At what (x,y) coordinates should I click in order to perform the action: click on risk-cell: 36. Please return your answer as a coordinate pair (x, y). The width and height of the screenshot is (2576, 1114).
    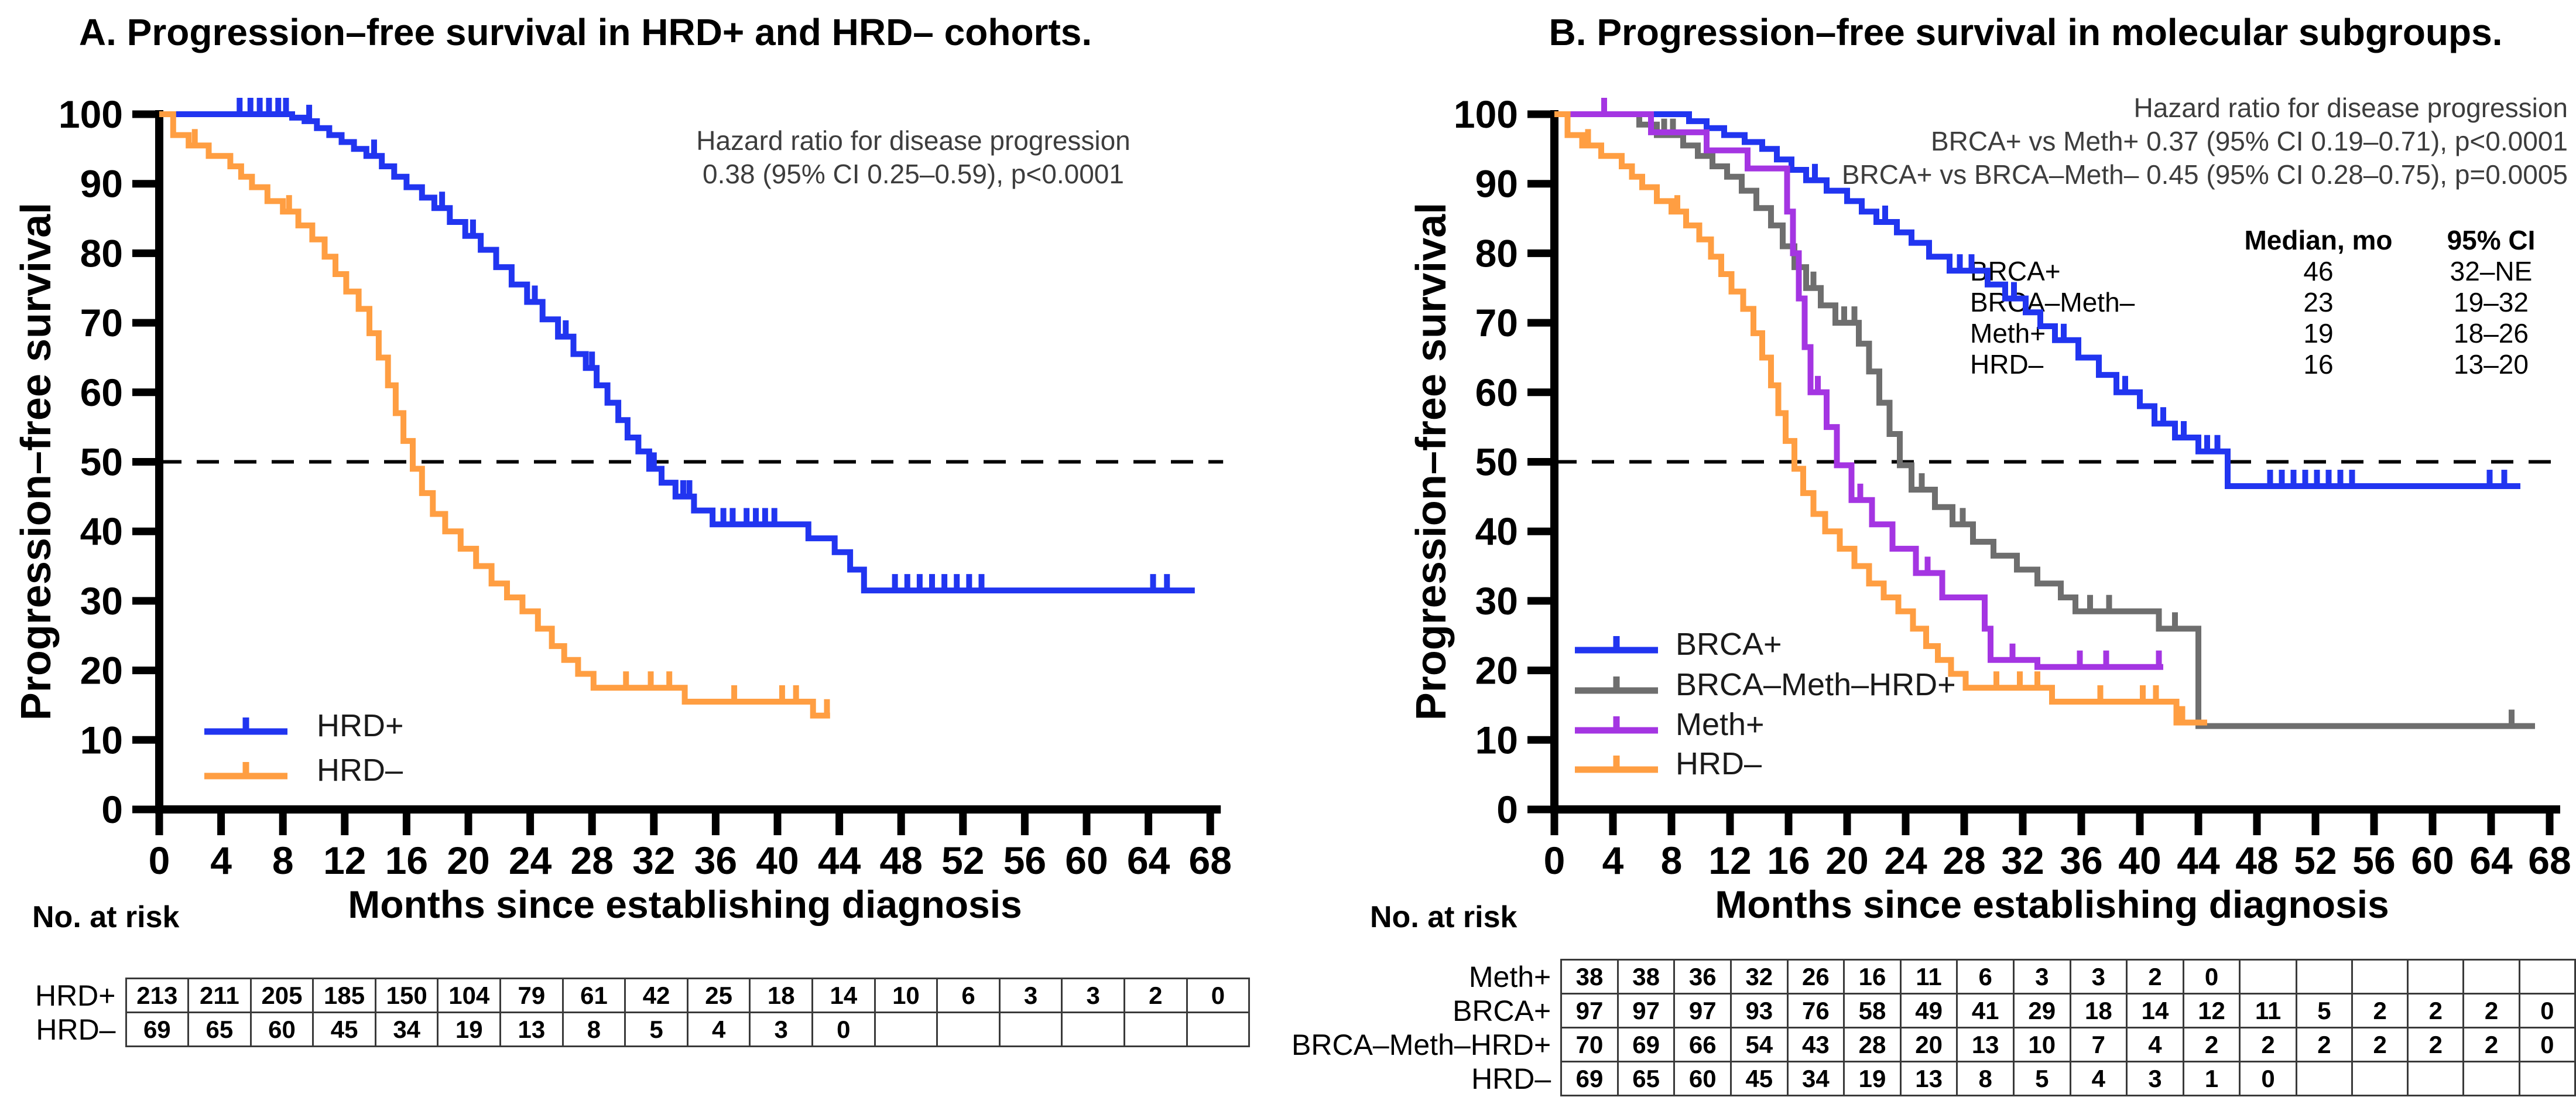
    Looking at the image, I should click on (1702, 977).